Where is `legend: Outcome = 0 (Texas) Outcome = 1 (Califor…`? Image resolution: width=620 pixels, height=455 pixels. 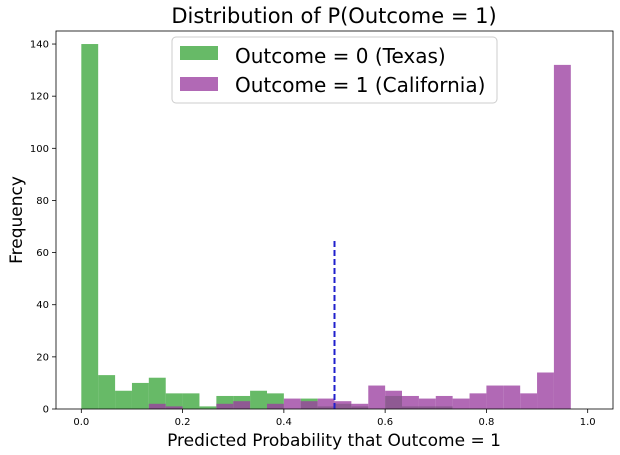 legend: Outcome = 0 (Texas) Outcome = 1 (Califor… is located at coordinates (334, 70).